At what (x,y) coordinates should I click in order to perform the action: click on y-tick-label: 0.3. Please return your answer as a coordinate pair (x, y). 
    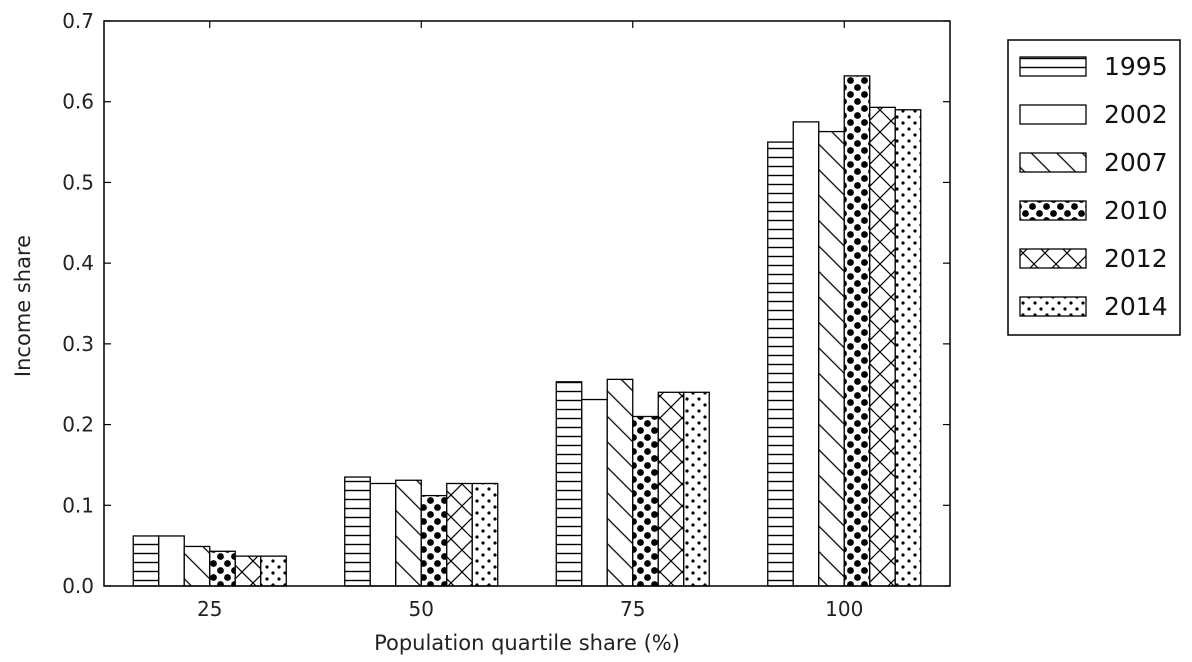
    Looking at the image, I should click on (78, 344).